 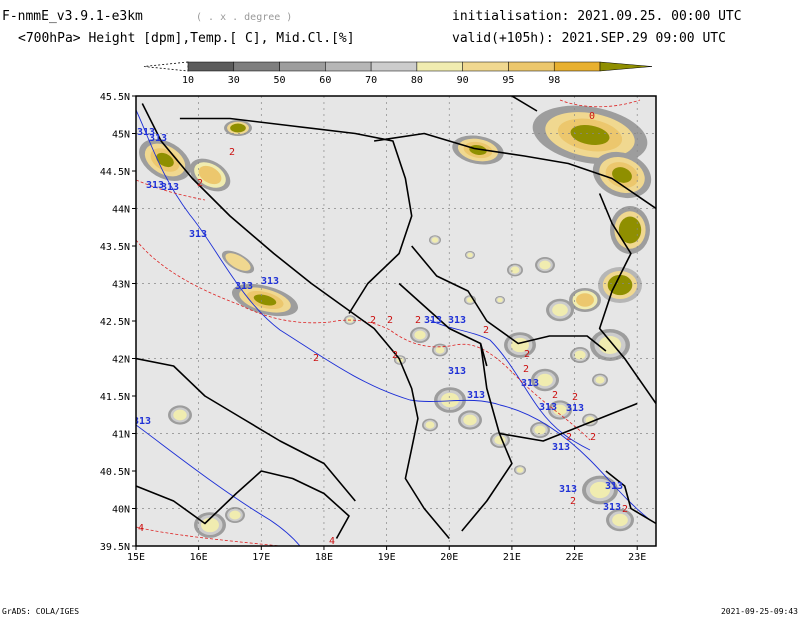 What do you see at coordinates (166, 66) in the screenshot?
I see `colorbar-low-triangle` at bounding box center [166, 66].